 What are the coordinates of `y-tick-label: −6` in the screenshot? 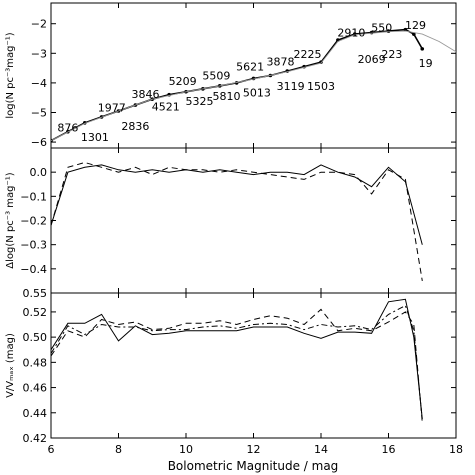 It's located at (39, 142).